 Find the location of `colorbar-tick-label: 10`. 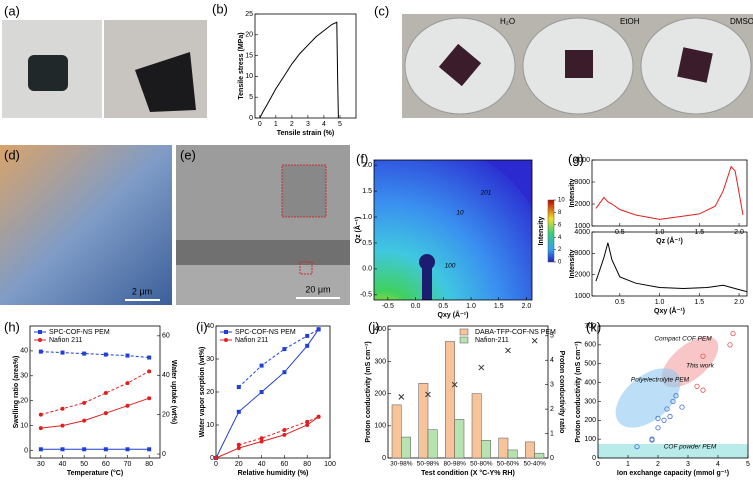

colorbar-tick-label: 10 is located at coordinates (561, 201).